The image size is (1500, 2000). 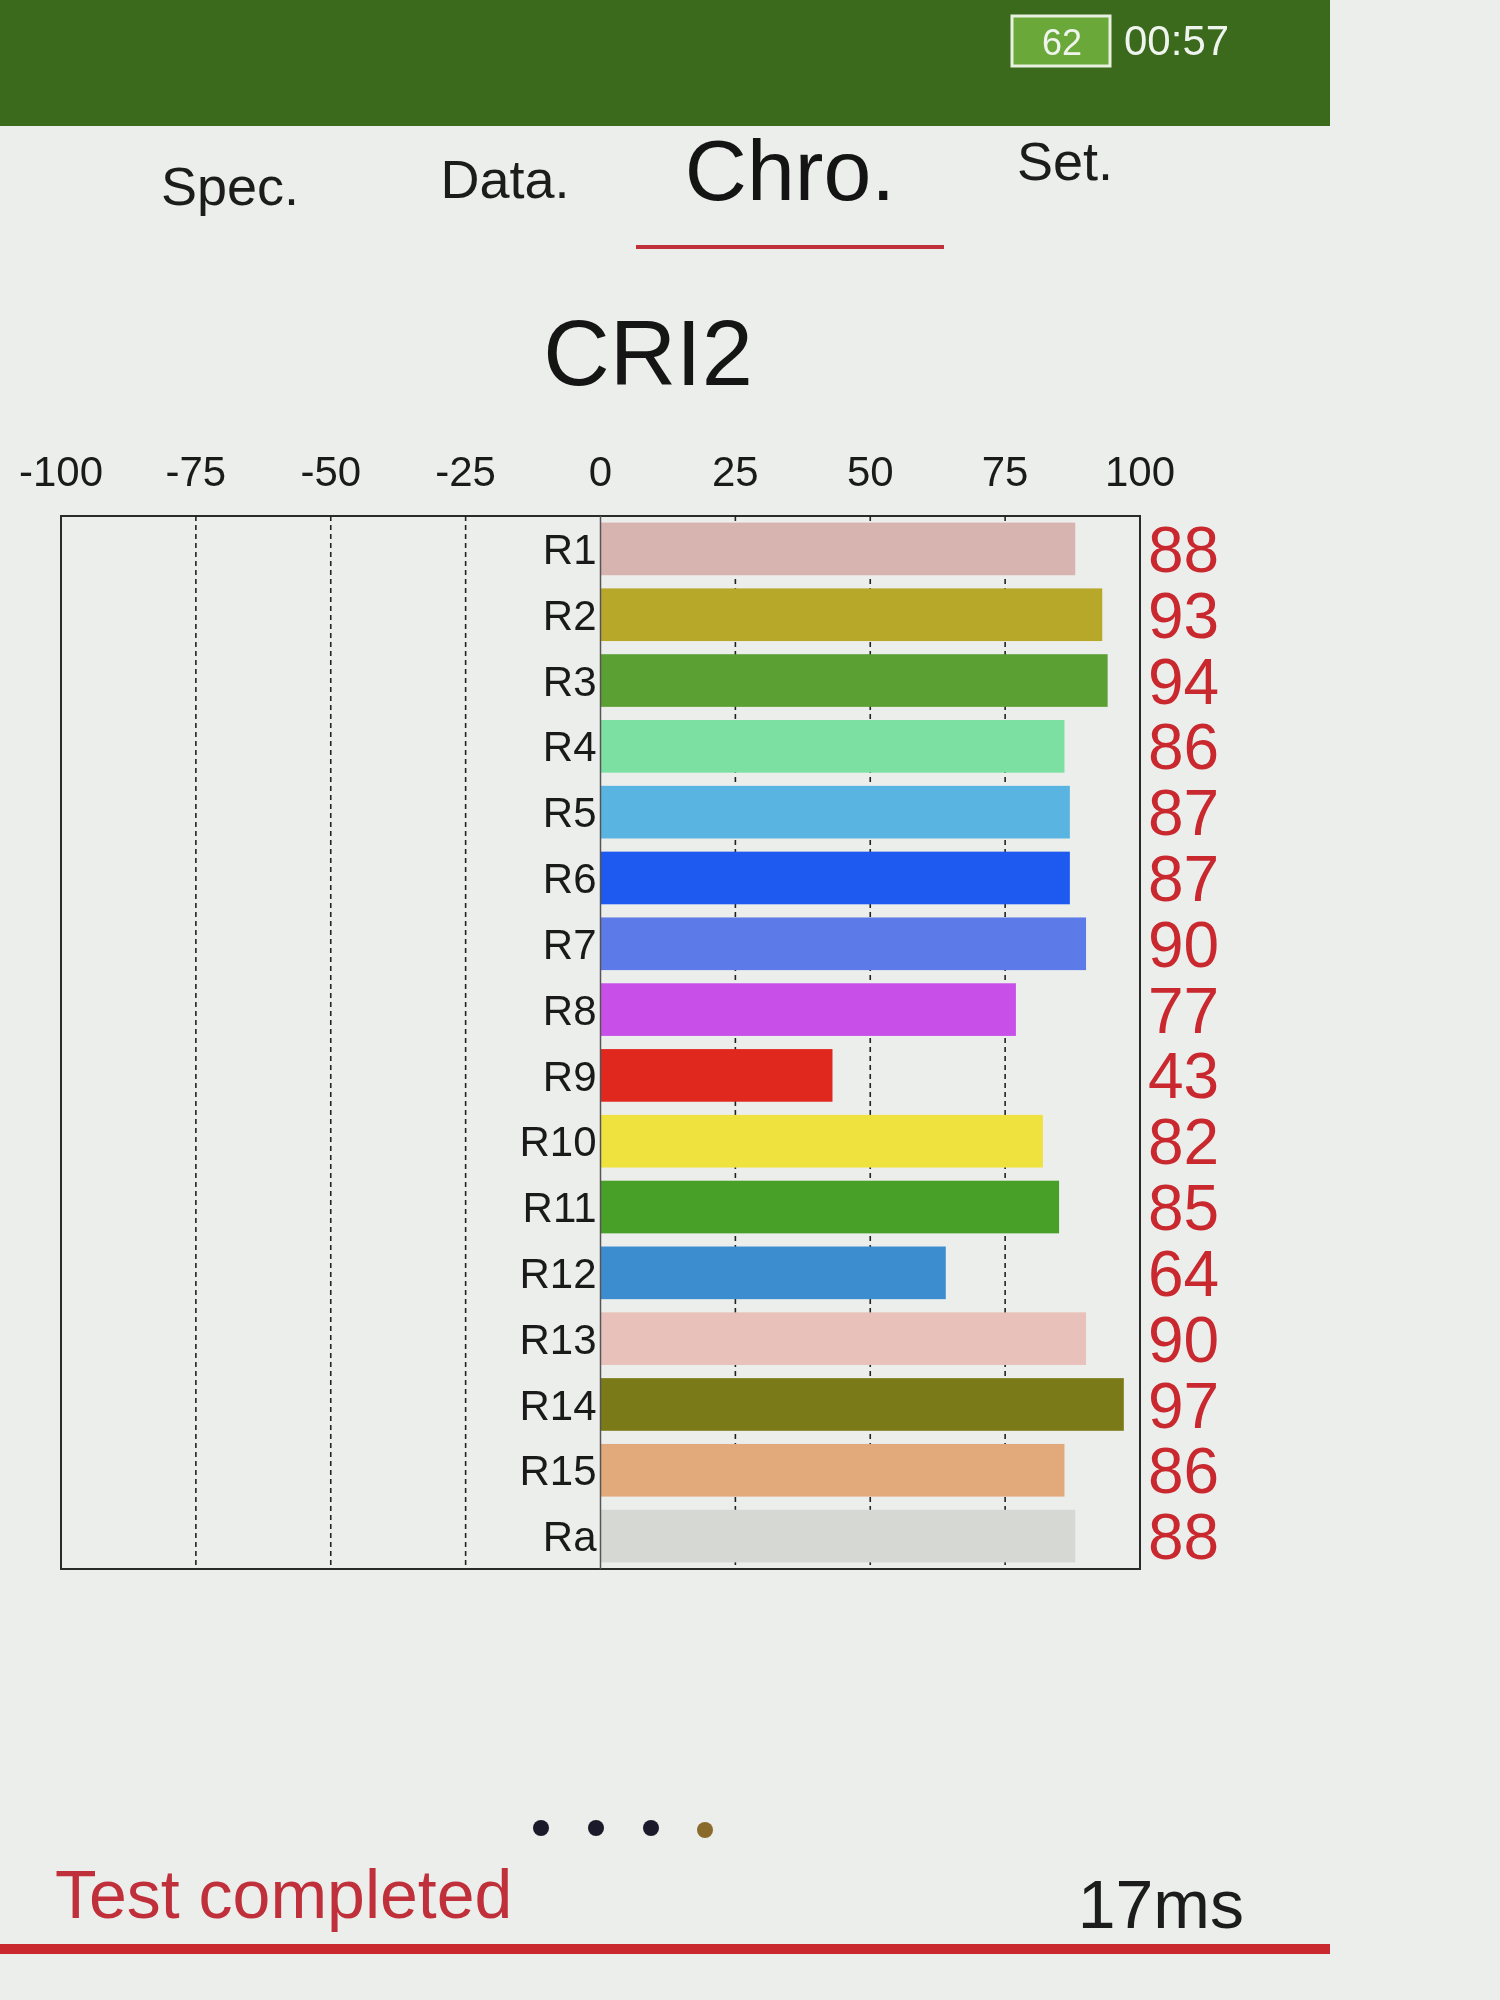 I want to click on y-tick-label: R15, so click(x=558, y=1471).